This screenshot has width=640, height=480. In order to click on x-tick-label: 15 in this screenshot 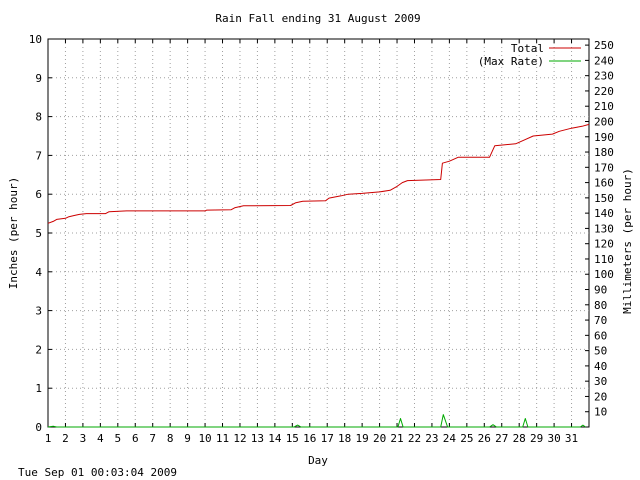, I will do `click(292, 438)`.